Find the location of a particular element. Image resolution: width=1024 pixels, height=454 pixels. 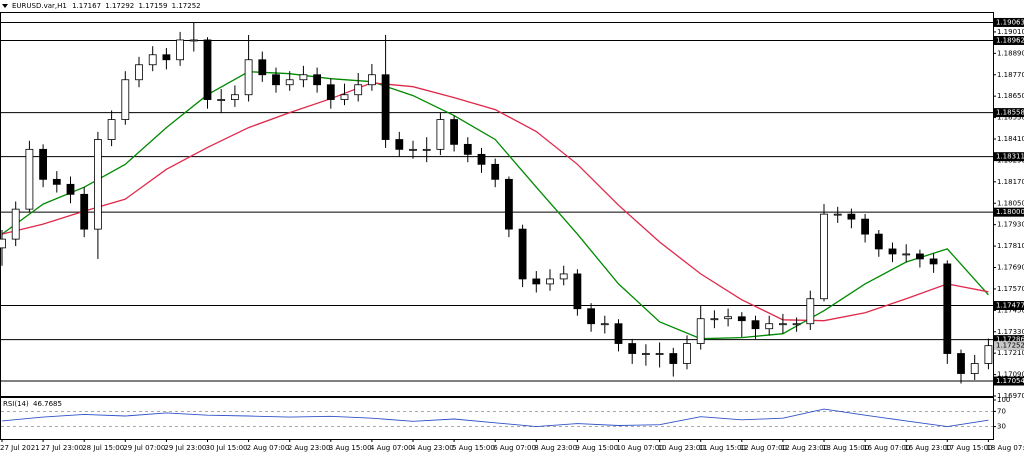

x-tick-label: 18 Aug 07:00 is located at coordinates (1005, 448).